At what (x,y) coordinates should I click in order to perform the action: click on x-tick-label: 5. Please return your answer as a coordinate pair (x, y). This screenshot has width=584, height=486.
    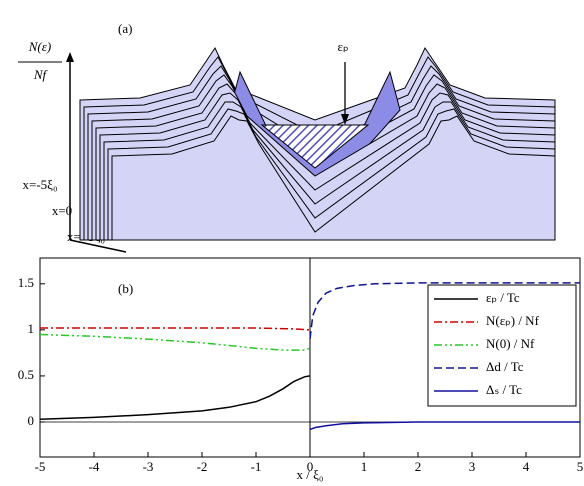
    Looking at the image, I should click on (580, 466).